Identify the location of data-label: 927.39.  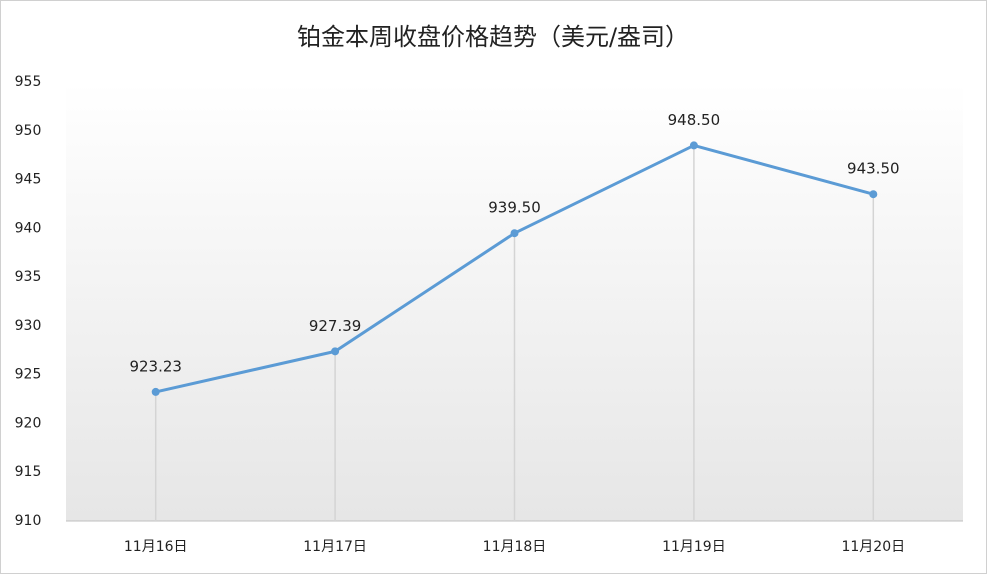
(335, 326).